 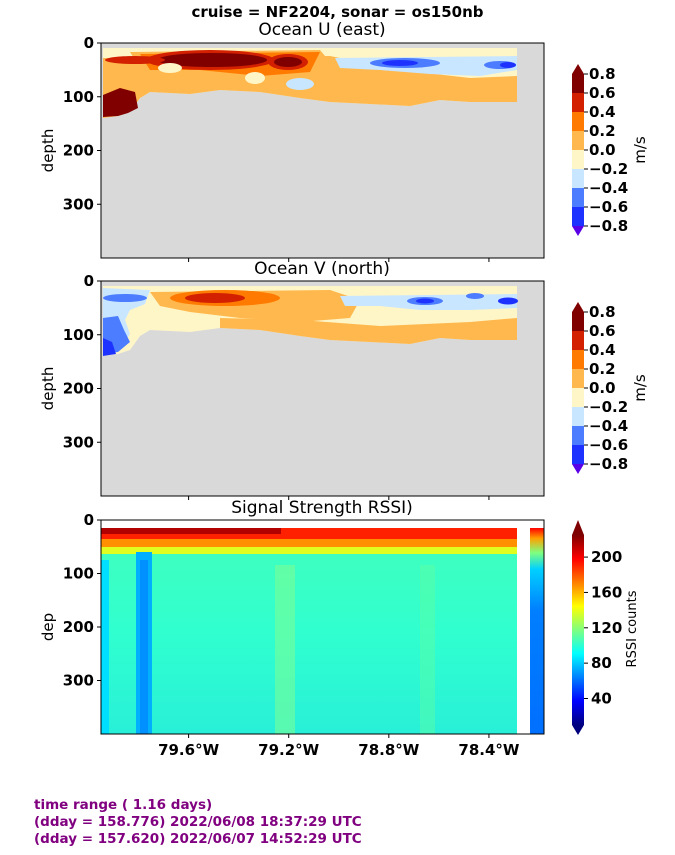 I want to click on panel-u-lightblue-patch, so click(x=300, y=84).